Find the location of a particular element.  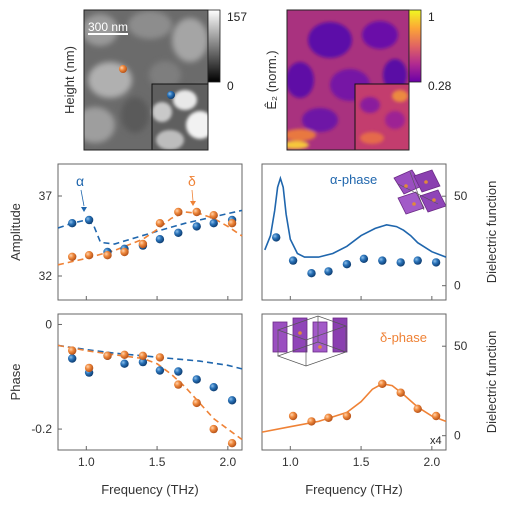

alpha-crystal-icon is located at coordinates (420, 192).